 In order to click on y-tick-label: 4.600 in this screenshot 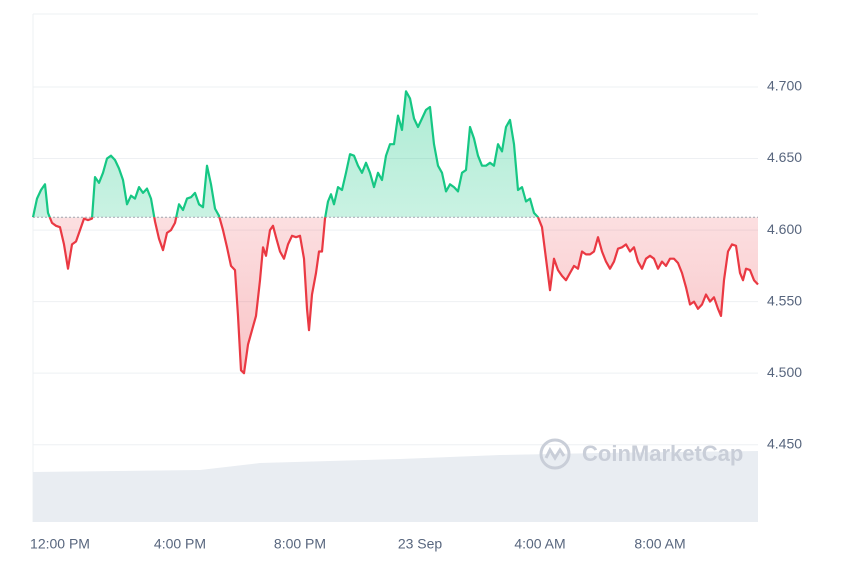, I will do `click(784, 229)`.